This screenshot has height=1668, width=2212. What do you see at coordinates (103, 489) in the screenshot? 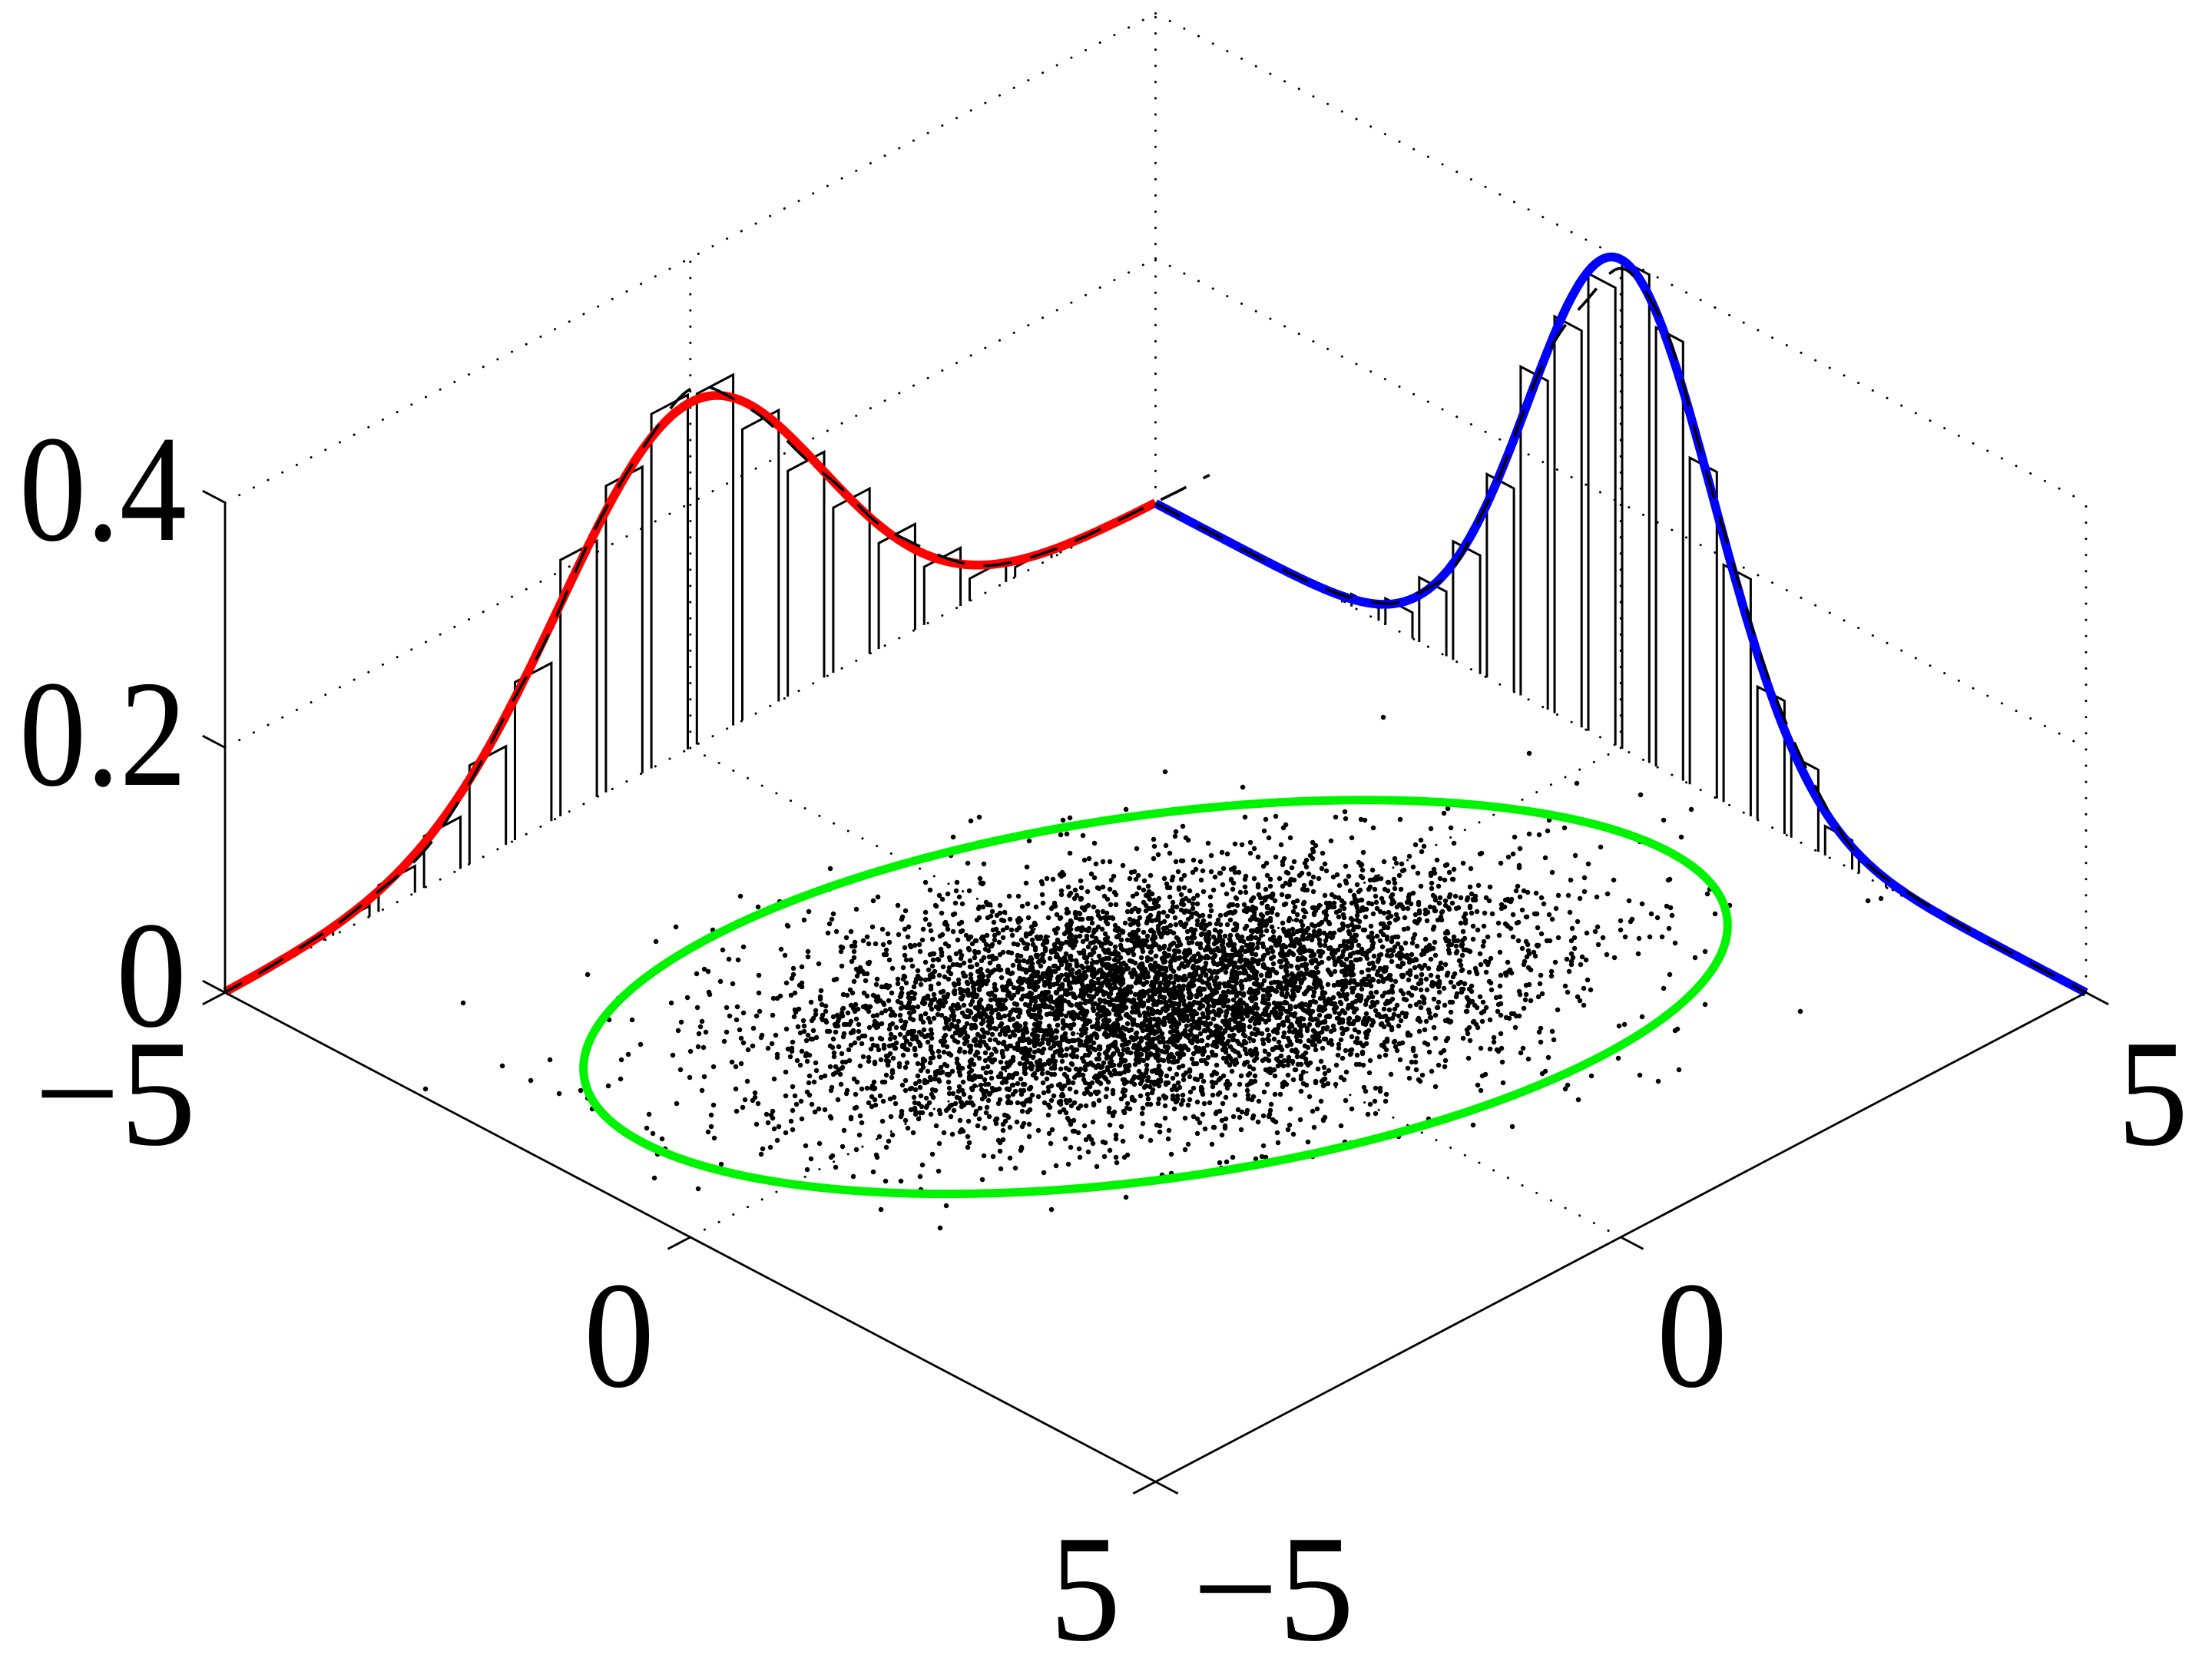
I see `svg-text: 0.4` at bounding box center [103, 489].